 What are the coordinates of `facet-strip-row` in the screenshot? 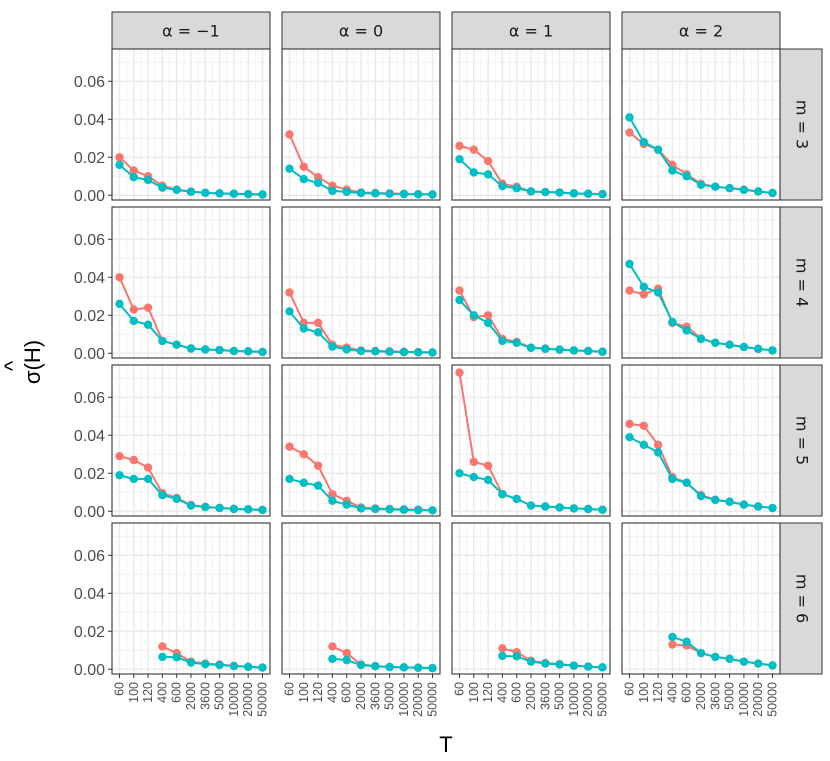 It's located at (801, 124).